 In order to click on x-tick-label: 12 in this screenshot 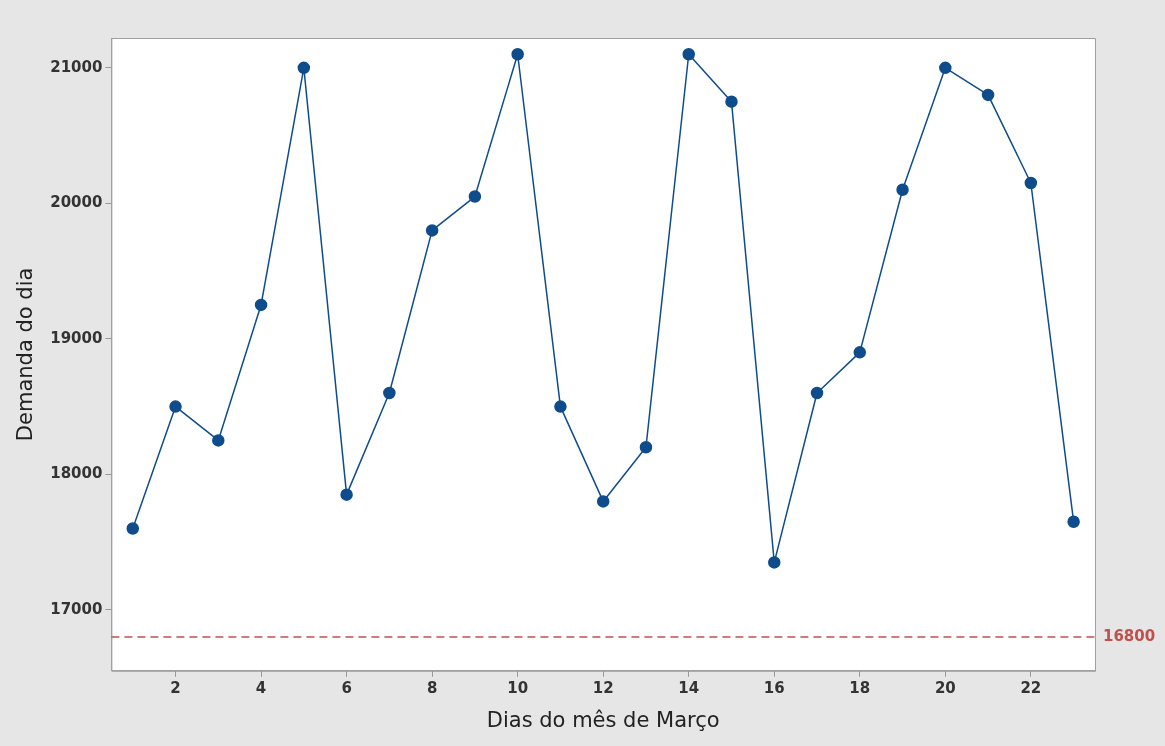, I will do `click(603, 687)`.